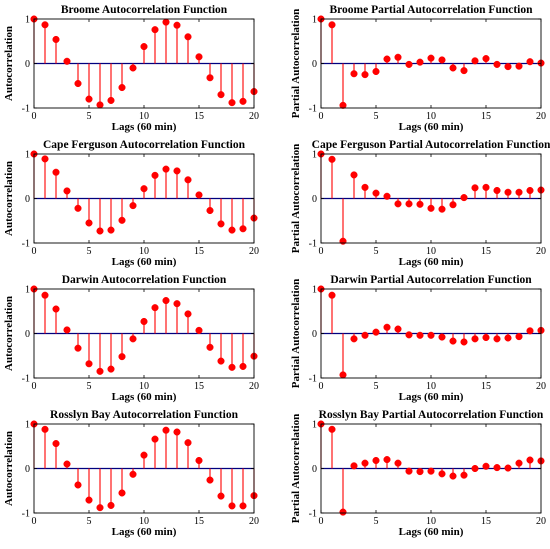 This screenshot has width=550, height=549. I want to click on chart-title: Darwin Partial Autocorrelation Function, so click(431, 280).